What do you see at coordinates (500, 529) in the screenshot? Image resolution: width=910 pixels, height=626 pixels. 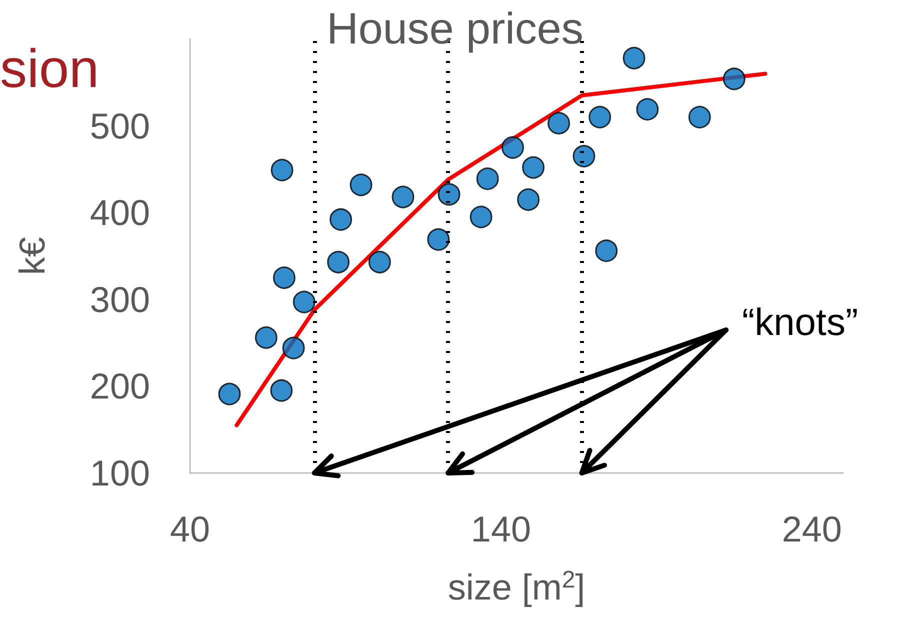 I see `x-tick-label: 140` at bounding box center [500, 529].